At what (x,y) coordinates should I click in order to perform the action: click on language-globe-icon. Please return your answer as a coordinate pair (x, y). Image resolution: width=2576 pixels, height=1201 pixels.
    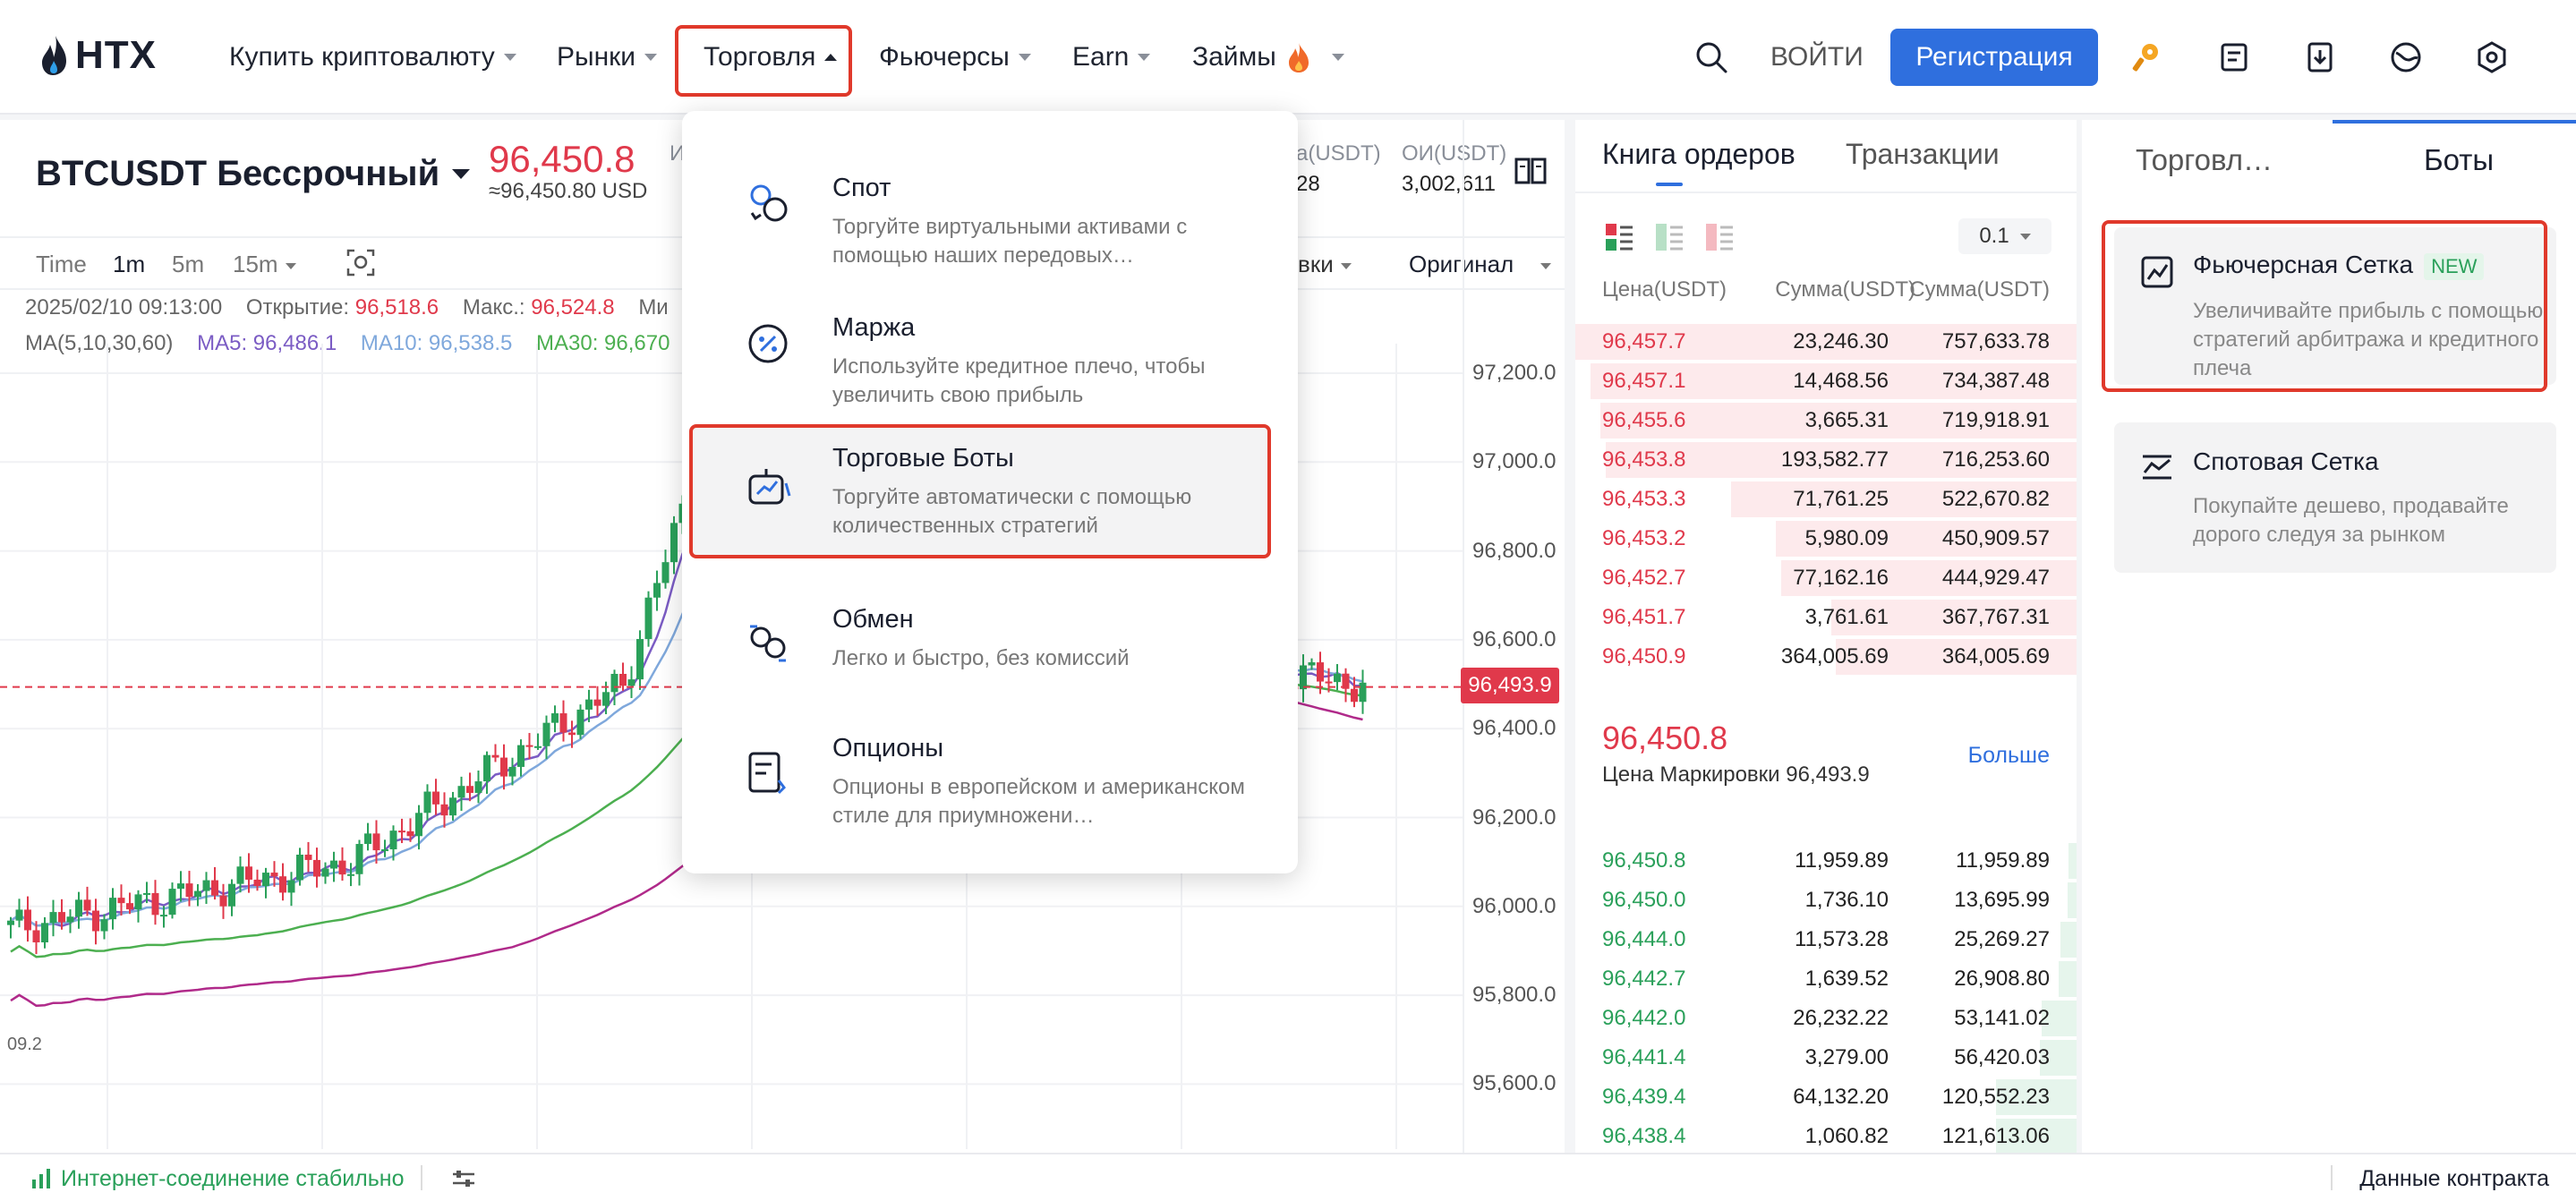
    Looking at the image, I should click on (2405, 57).